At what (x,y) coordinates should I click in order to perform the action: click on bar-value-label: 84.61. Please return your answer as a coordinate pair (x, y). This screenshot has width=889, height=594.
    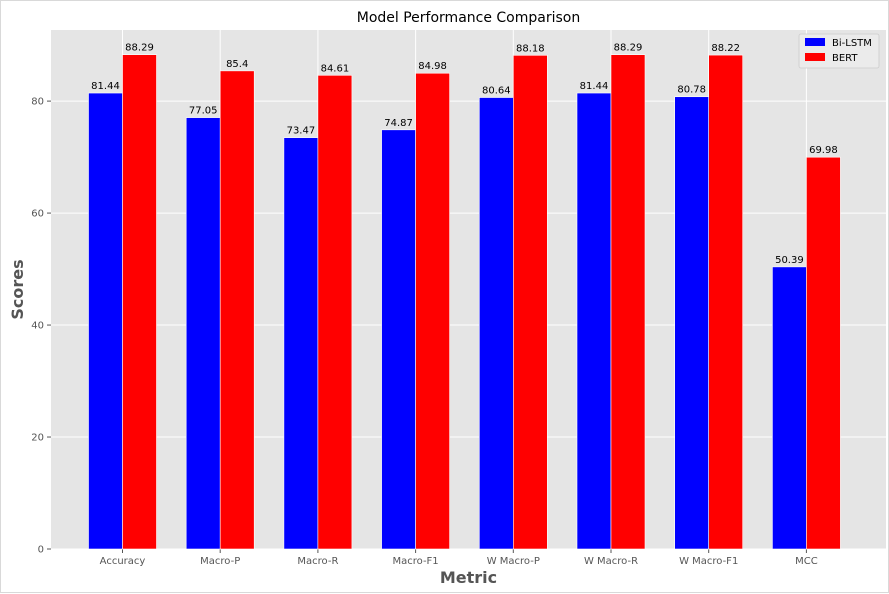
    Looking at the image, I should click on (335, 68).